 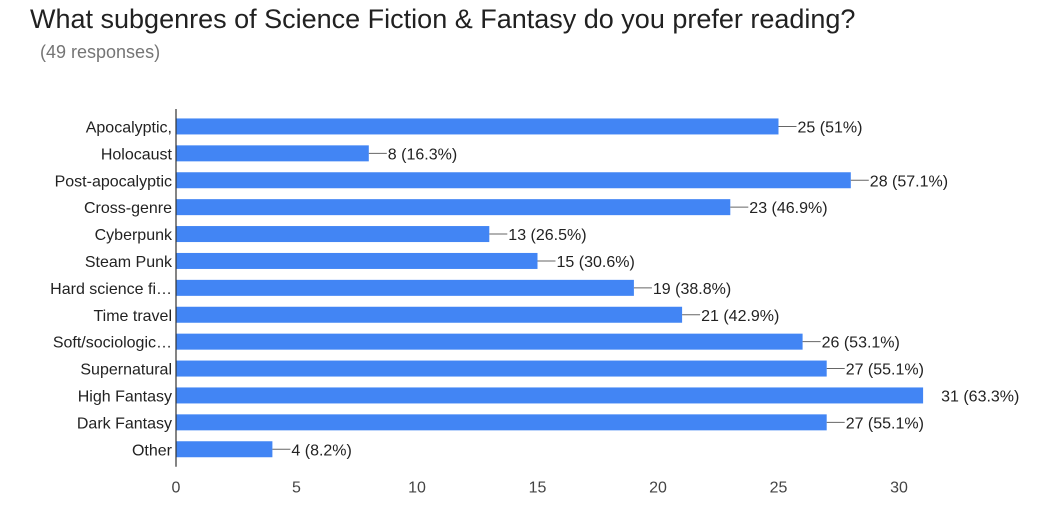 I want to click on category-label: Apocalyptic,, so click(x=129, y=127).